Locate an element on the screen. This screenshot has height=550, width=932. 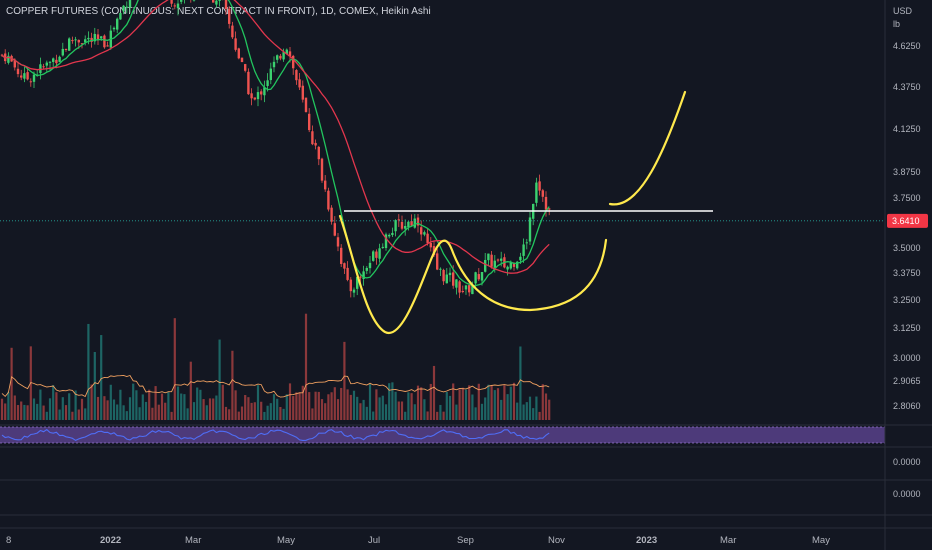
time-tick-label: Mar is located at coordinates (193, 540).